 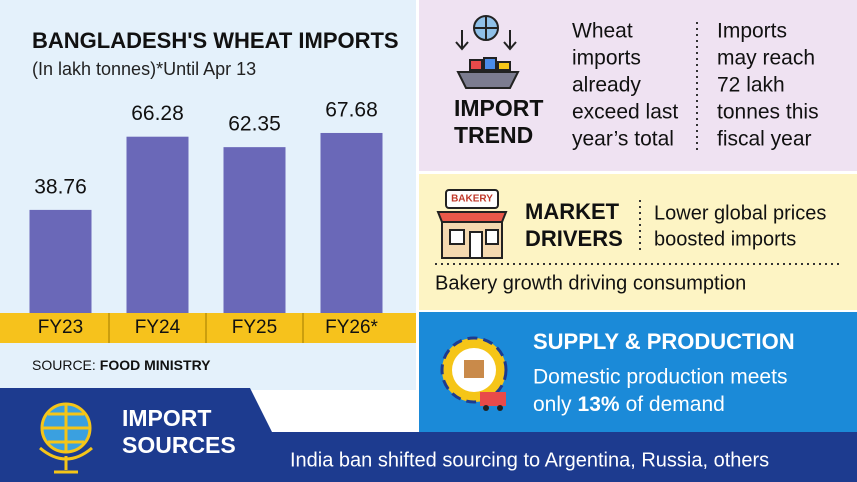 I want to click on bakery-icon, so click(x=472, y=224).